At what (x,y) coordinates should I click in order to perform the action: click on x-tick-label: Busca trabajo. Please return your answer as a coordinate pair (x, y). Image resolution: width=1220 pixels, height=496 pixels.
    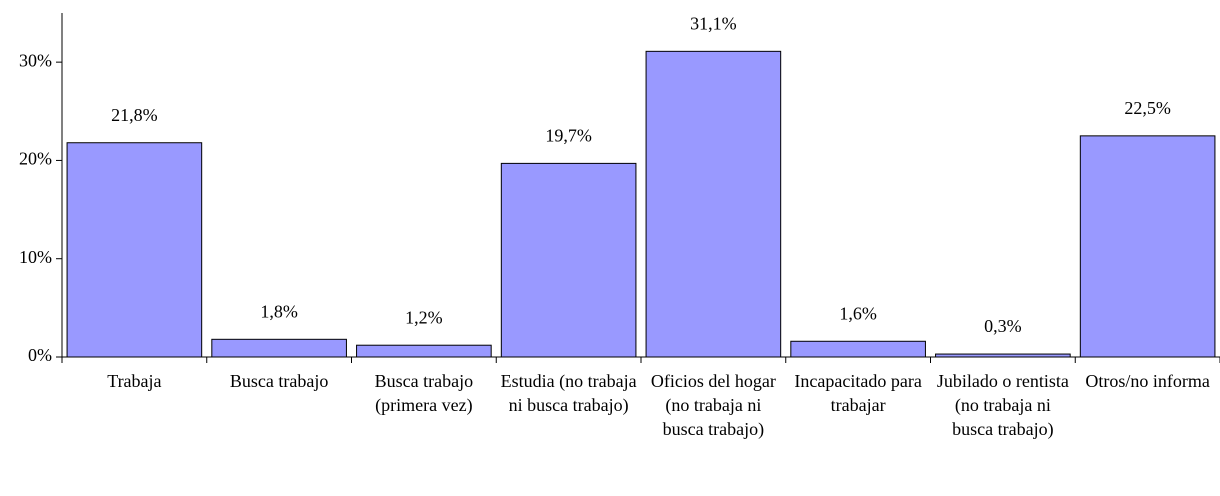
    Looking at the image, I should click on (279, 381).